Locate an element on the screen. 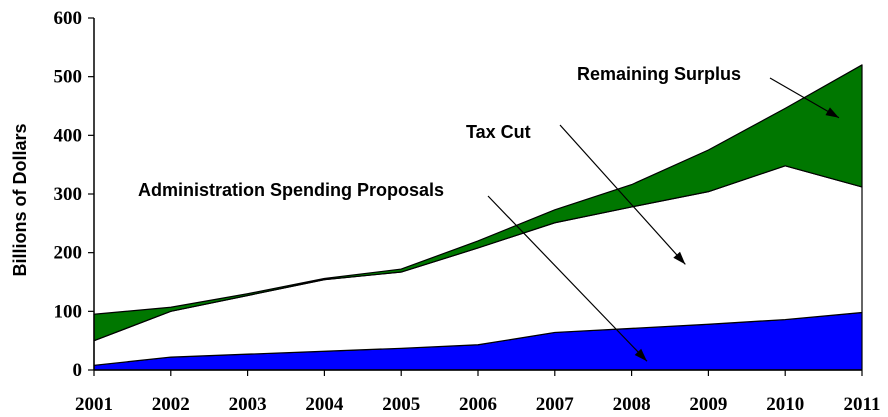  y-axis-title: Billions of Dollars is located at coordinates (20, 199).